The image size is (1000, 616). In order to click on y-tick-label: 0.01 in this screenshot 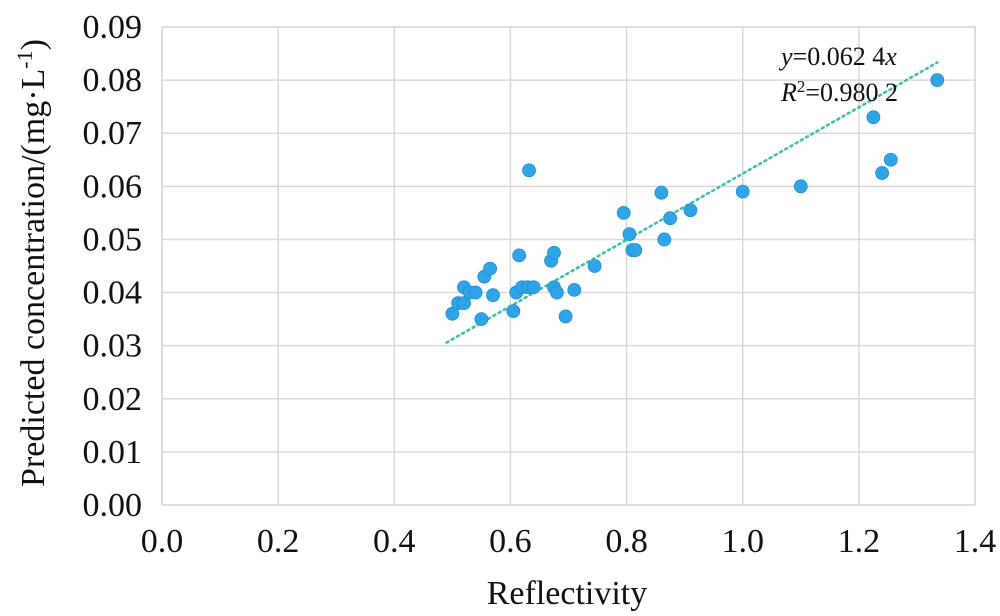, I will do `click(113, 452)`.